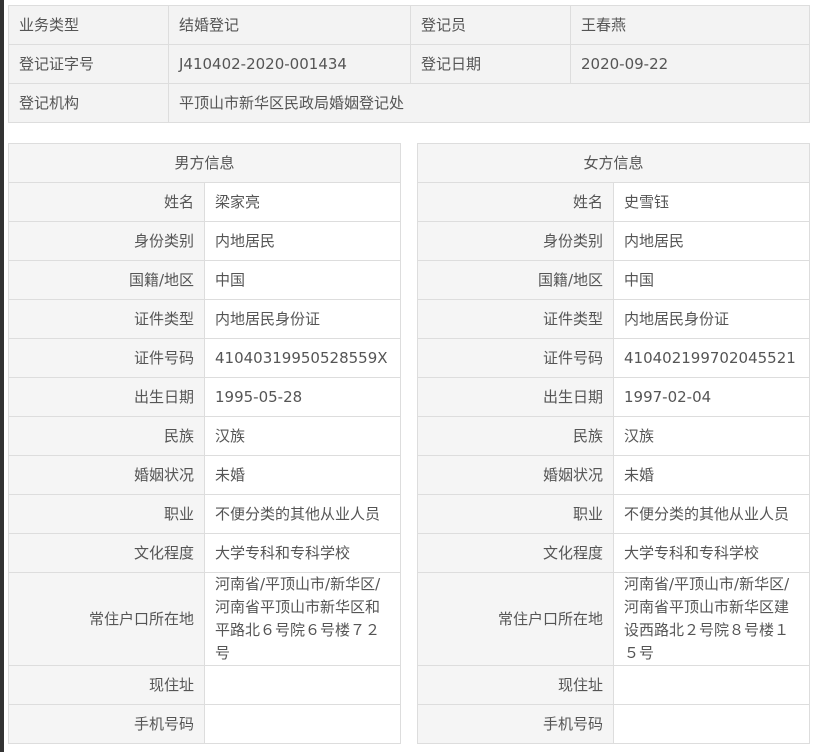 This screenshot has height=752, width=817. I want to click on table-row: 姓名 梁家亮, so click(204, 202).